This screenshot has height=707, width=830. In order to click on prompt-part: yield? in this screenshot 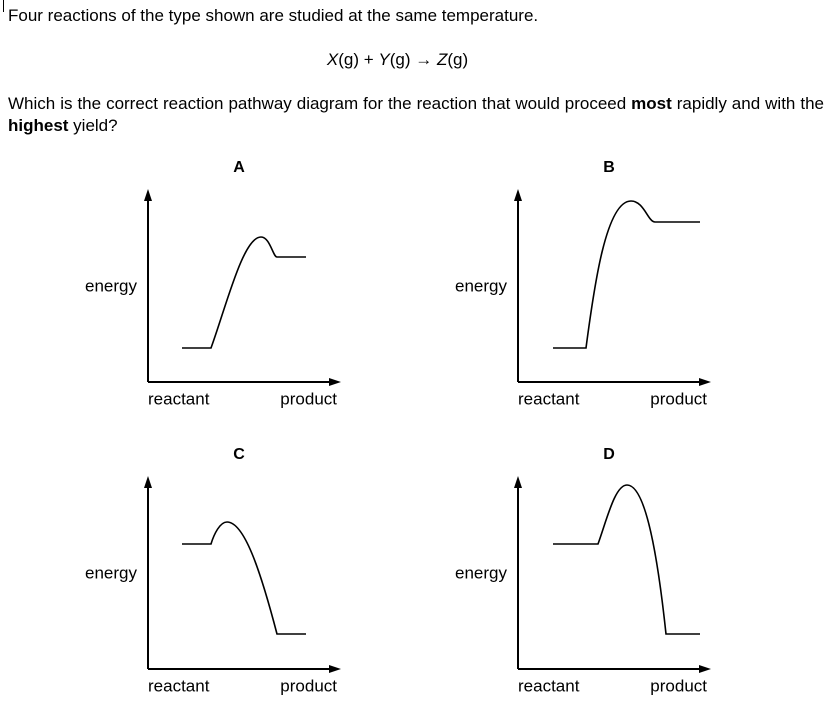, I will do `click(93, 125)`.